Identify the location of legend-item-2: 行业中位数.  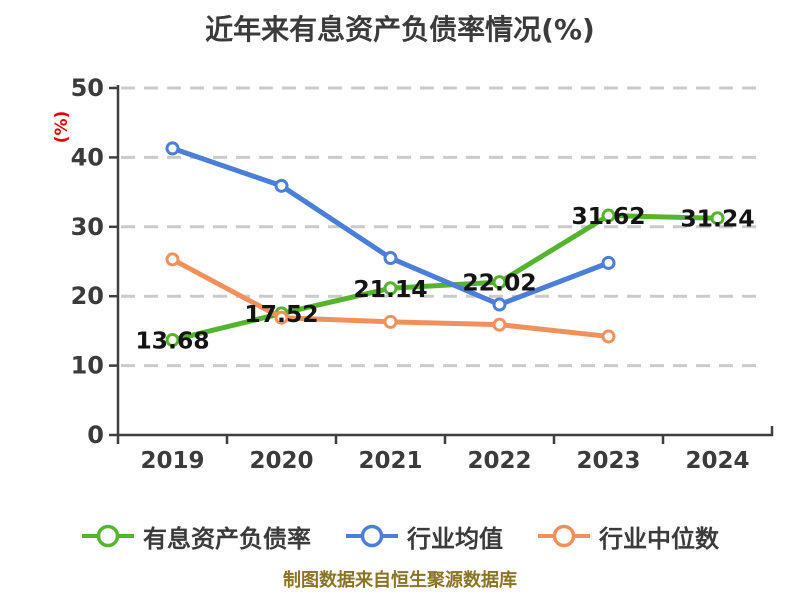
(628, 536).